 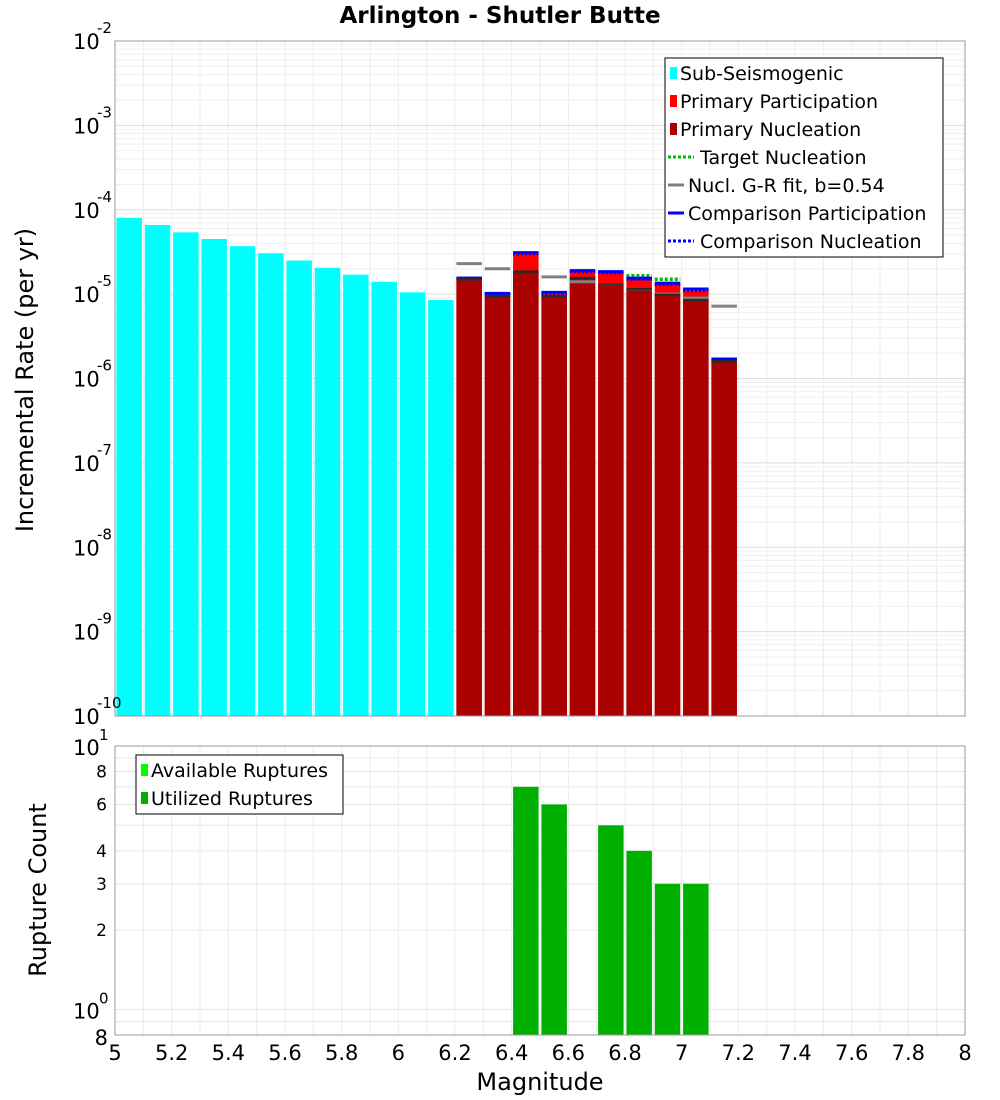 I want to click on y-tick-label-exponent: -9, so click(x=104, y=619).